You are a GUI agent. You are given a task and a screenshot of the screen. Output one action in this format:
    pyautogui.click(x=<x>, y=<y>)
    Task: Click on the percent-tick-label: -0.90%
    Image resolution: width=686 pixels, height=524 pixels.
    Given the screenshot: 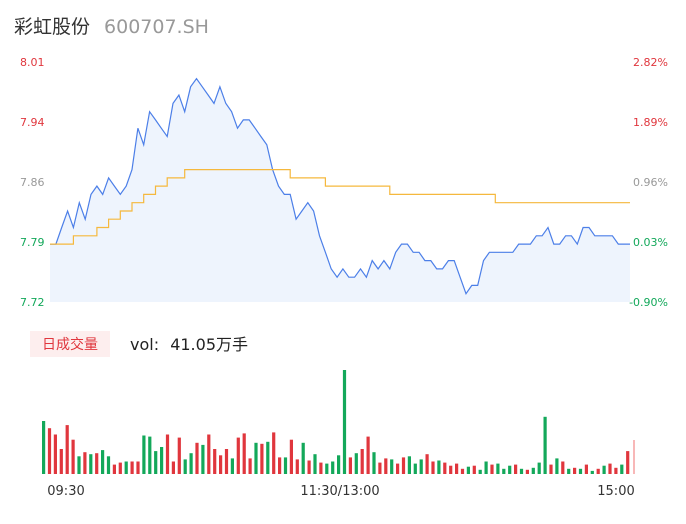 What is the action you would take?
    pyautogui.click(x=648, y=302)
    